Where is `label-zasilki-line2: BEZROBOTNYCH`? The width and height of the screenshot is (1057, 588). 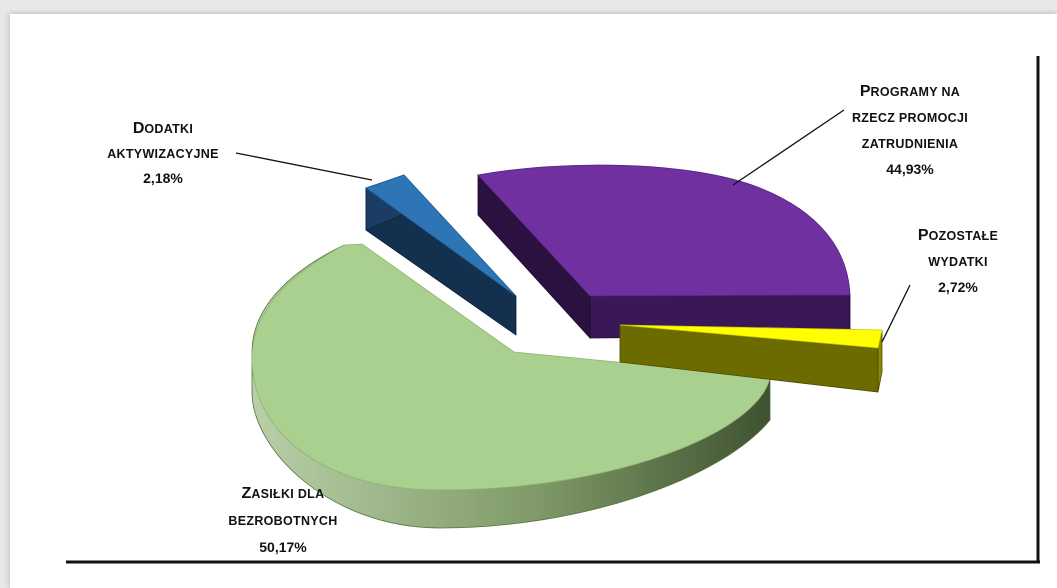 label-zasilki-line2: BEZROBOTNYCH is located at coordinates (282, 521).